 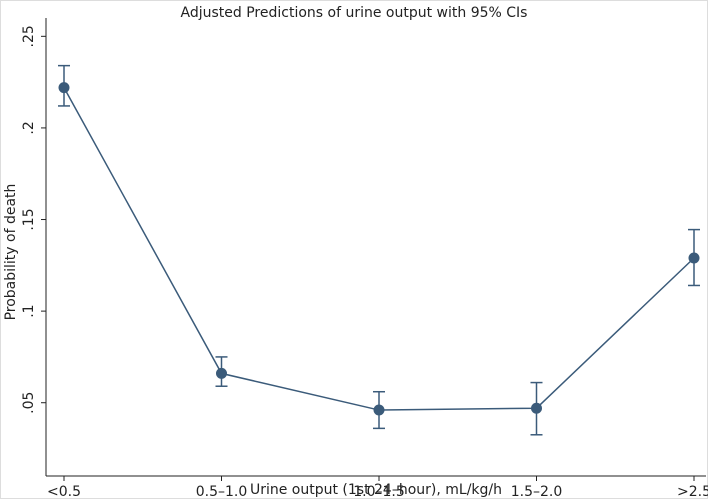 I want to click on x-tick-label: 1.0–1.5, so click(x=379, y=491).